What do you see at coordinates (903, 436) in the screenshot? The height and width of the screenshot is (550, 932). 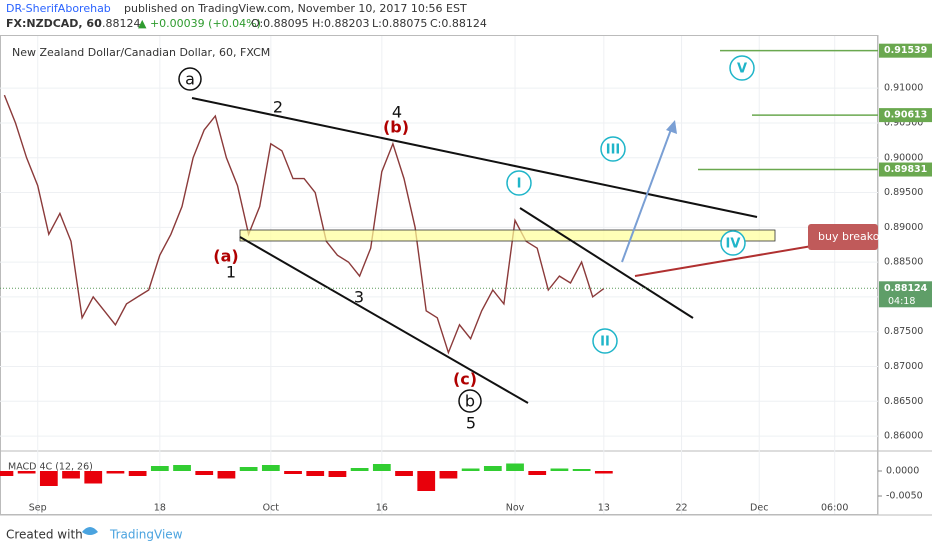 I see `y-tick-label: 0.86000` at bounding box center [903, 436].